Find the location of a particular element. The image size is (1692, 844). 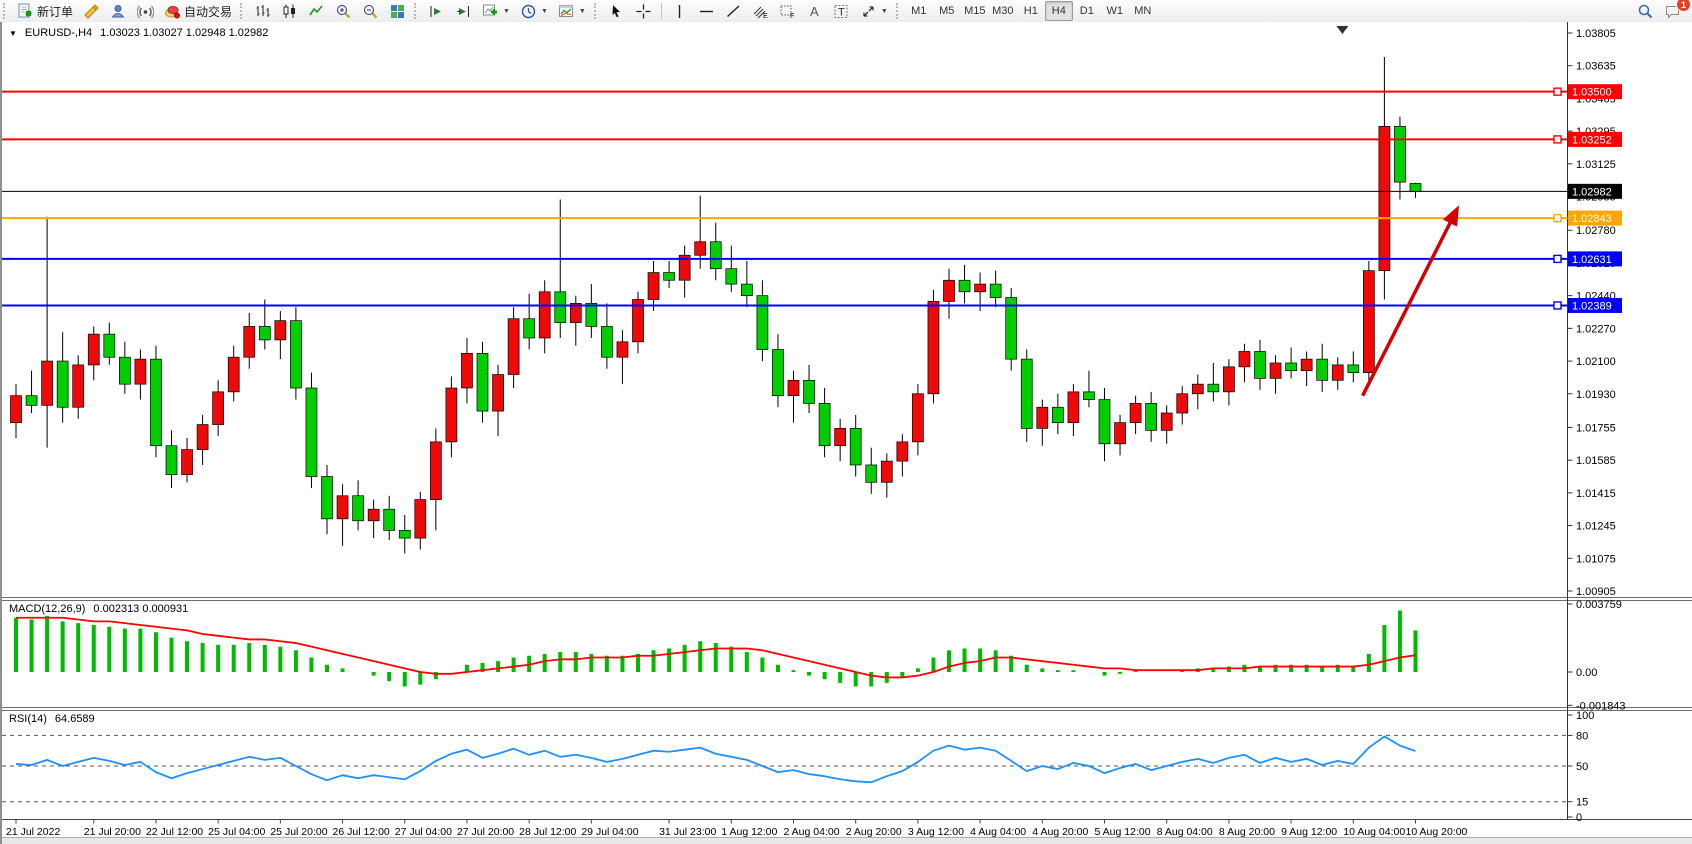

tile-windows-button is located at coordinates (397, 11).